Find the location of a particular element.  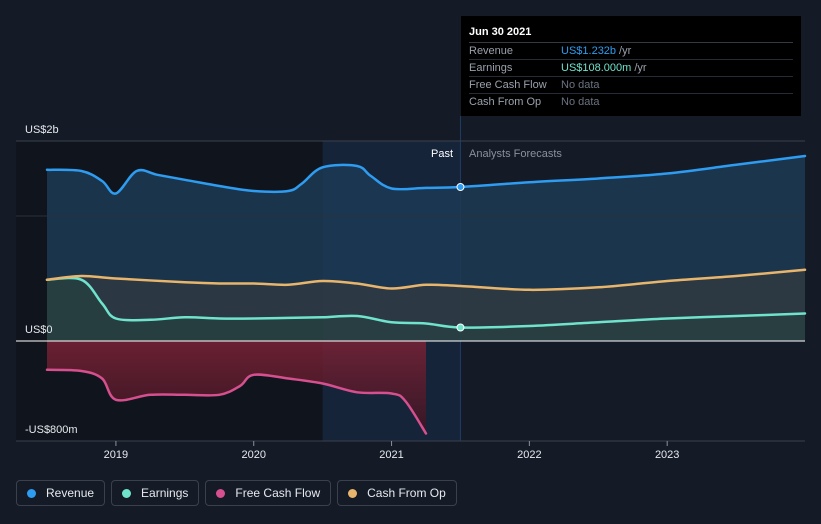

x-tick-label: 2020 is located at coordinates (253, 455).